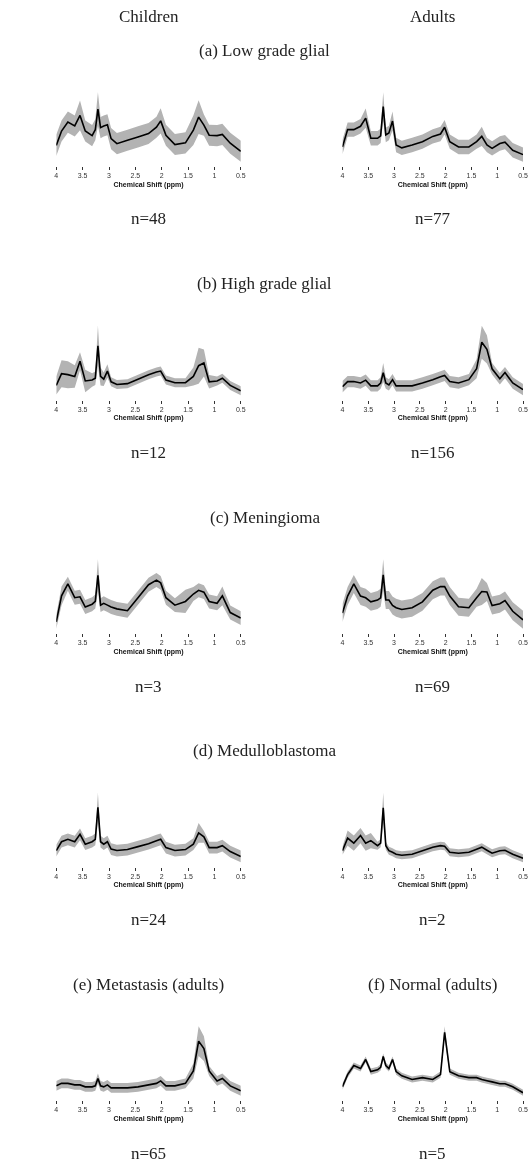  Describe the element at coordinates (149, 452) in the screenshot. I see `text: n=12` at that location.